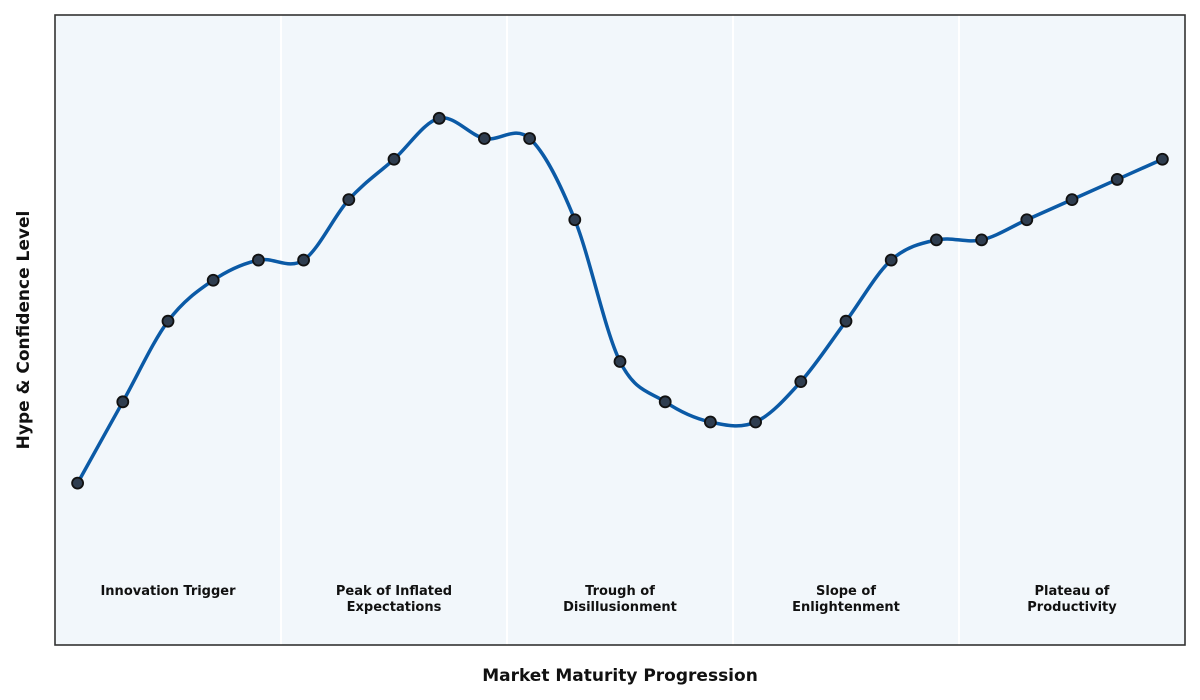  I want to click on x-axis-title: Market Maturity Progression, so click(620, 676).